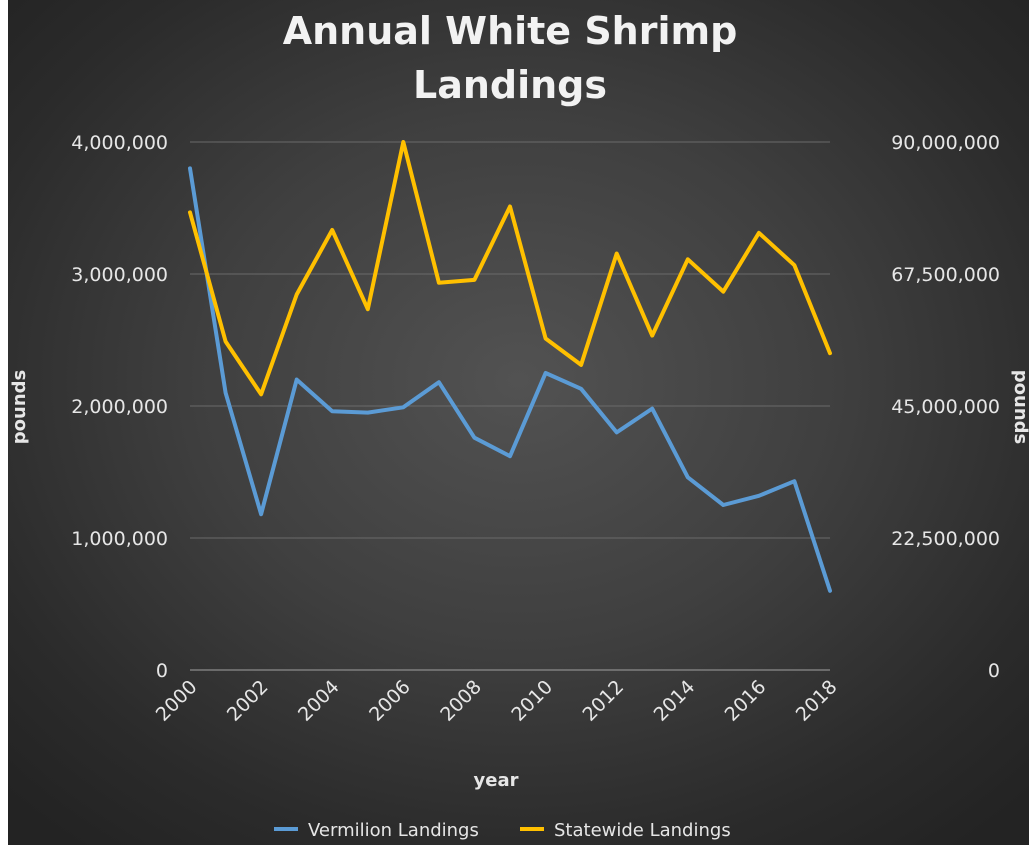 This screenshot has height=845, width=1029. Describe the element at coordinates (319, 701) in the screenshot. I see `x-tick-label: 2004` at that location.